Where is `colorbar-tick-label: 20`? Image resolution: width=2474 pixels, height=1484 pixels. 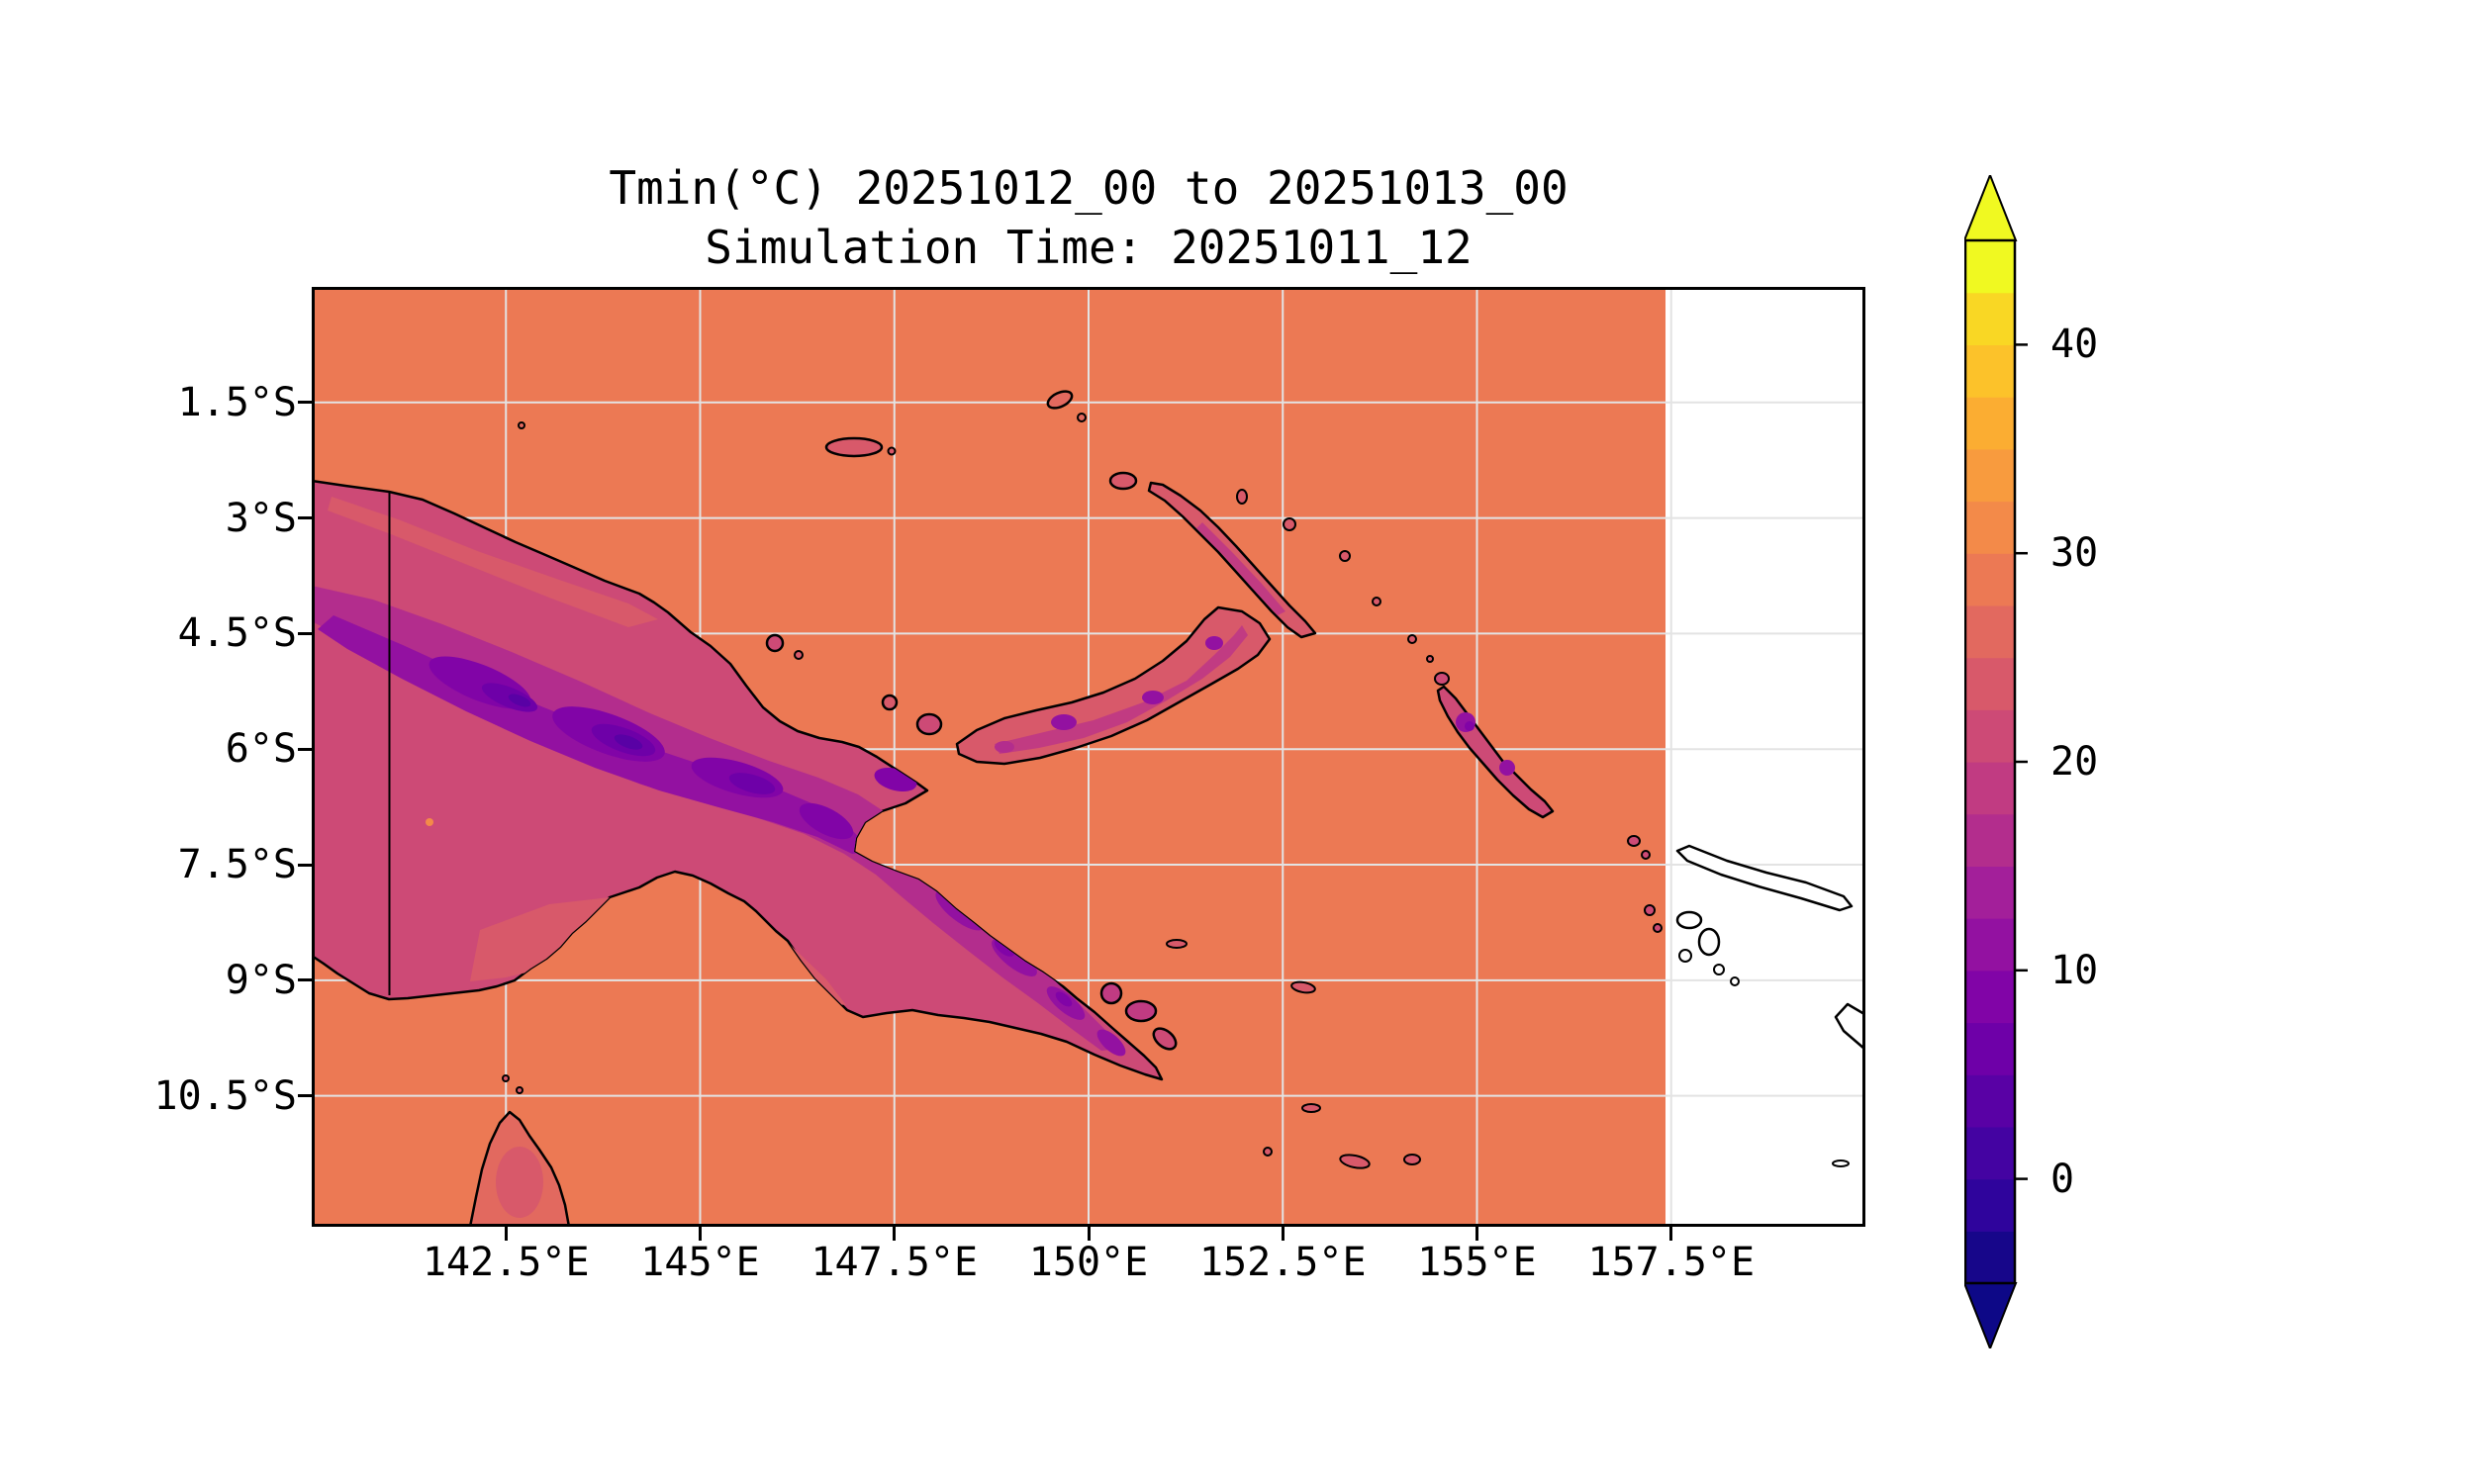
colorbar-tick-label: 20 is located at coordinates (2075, 762).